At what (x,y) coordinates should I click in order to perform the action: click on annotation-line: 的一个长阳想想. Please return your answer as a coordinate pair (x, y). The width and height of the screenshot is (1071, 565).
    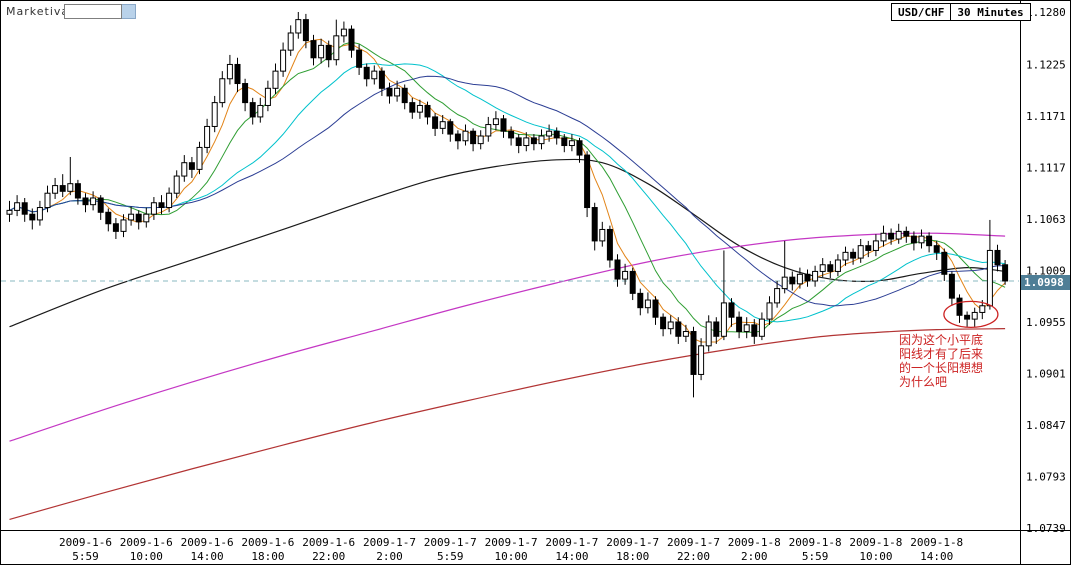
    Looking at the image, I should click on (941, 368).